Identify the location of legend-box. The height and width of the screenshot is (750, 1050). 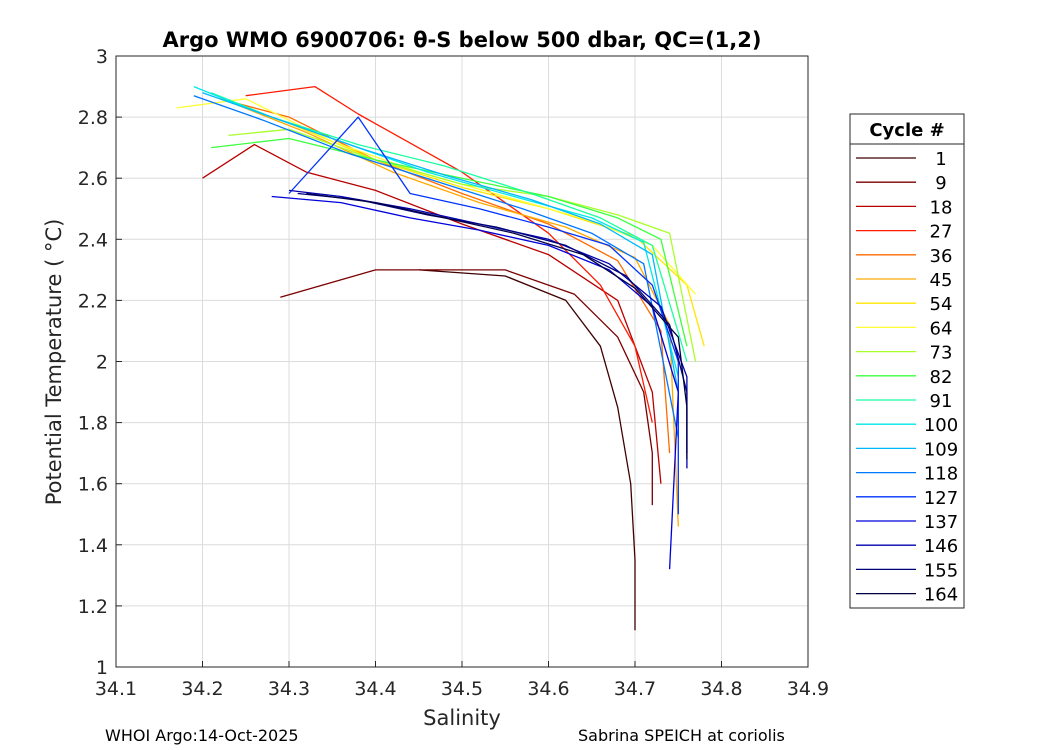
(907, 361).